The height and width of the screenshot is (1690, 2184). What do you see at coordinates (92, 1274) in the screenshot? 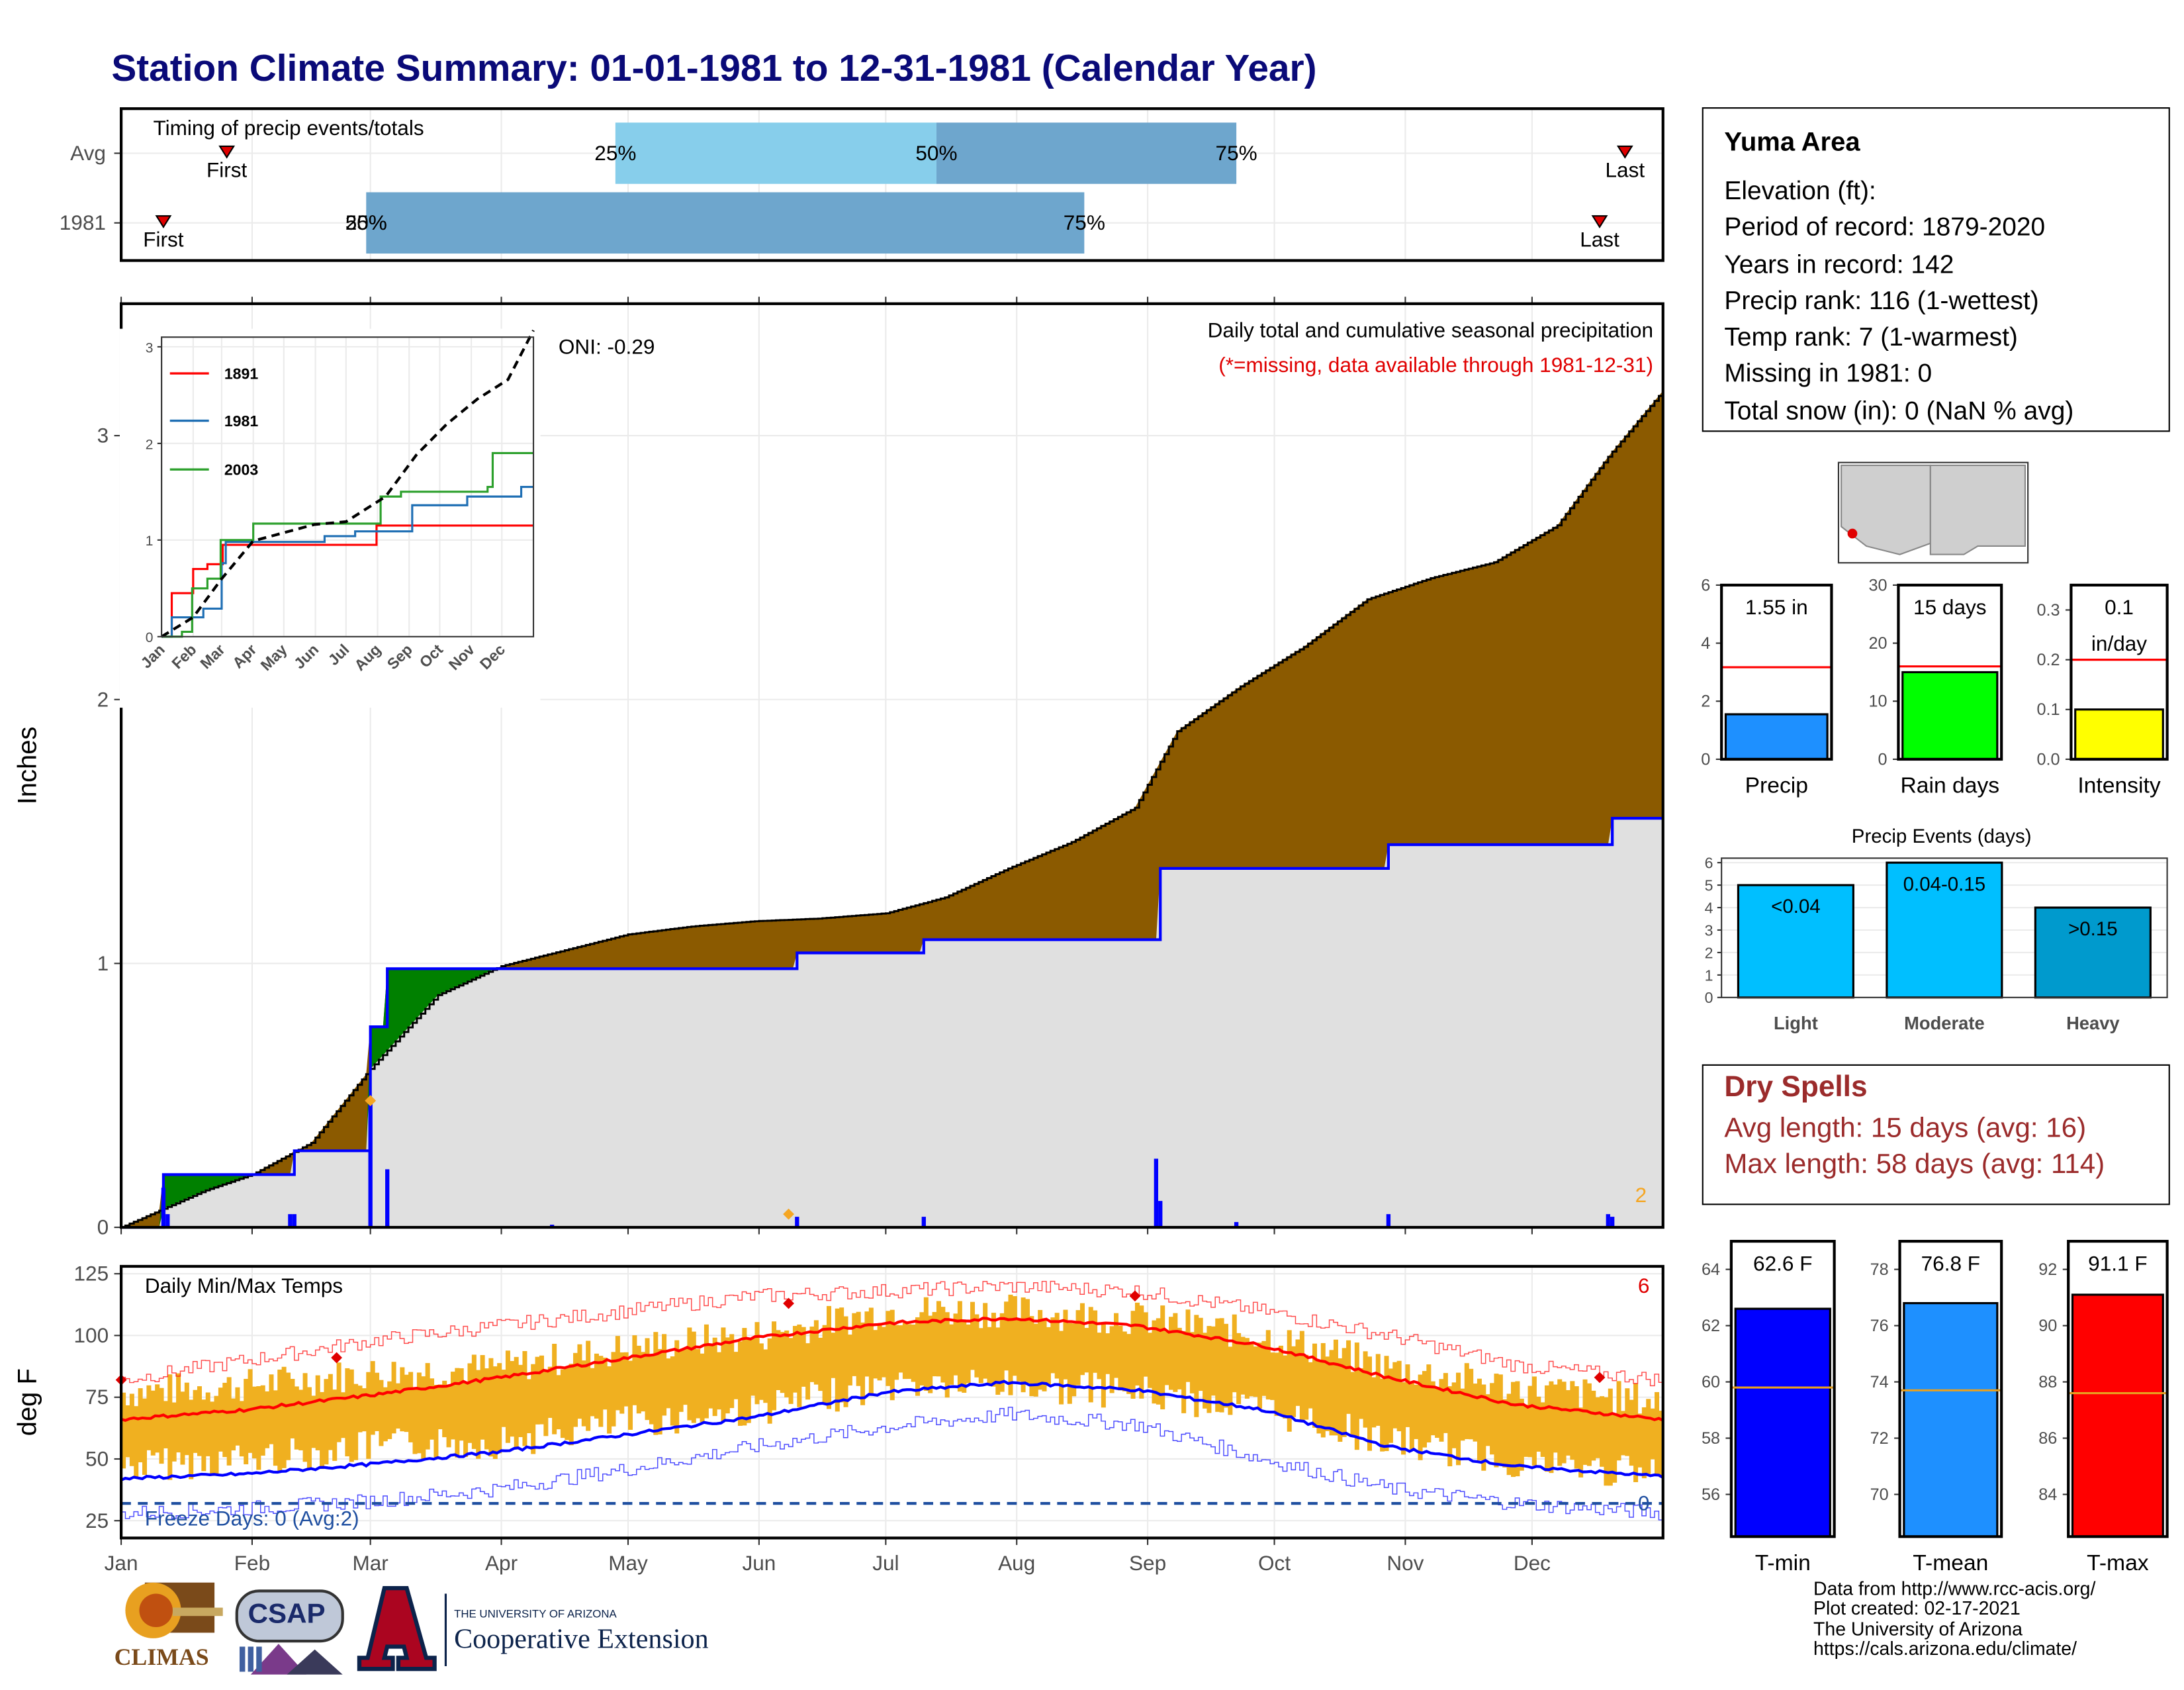
I see `temps-y-tick-label: 125` at bounding box center [92, 1274].